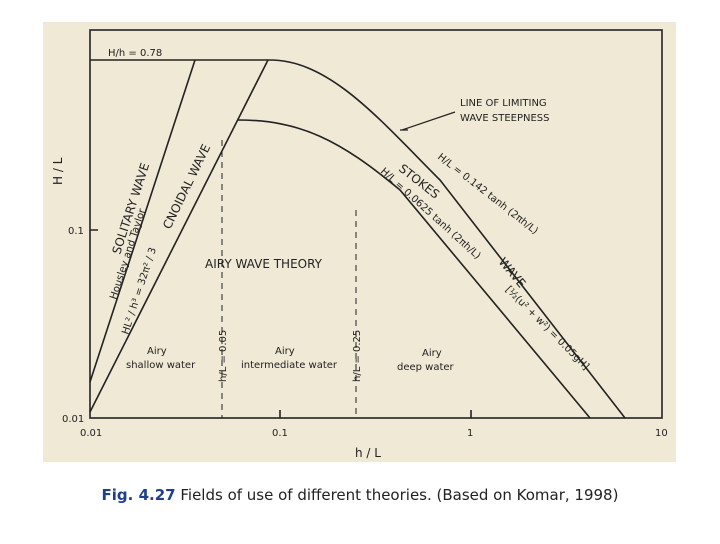 This screenshot has height=544, width=720. What do you see at coordinates (73, 419) in the screenshot?
I see `y-tick-label: 0.01` at bounding box center [73, 419].